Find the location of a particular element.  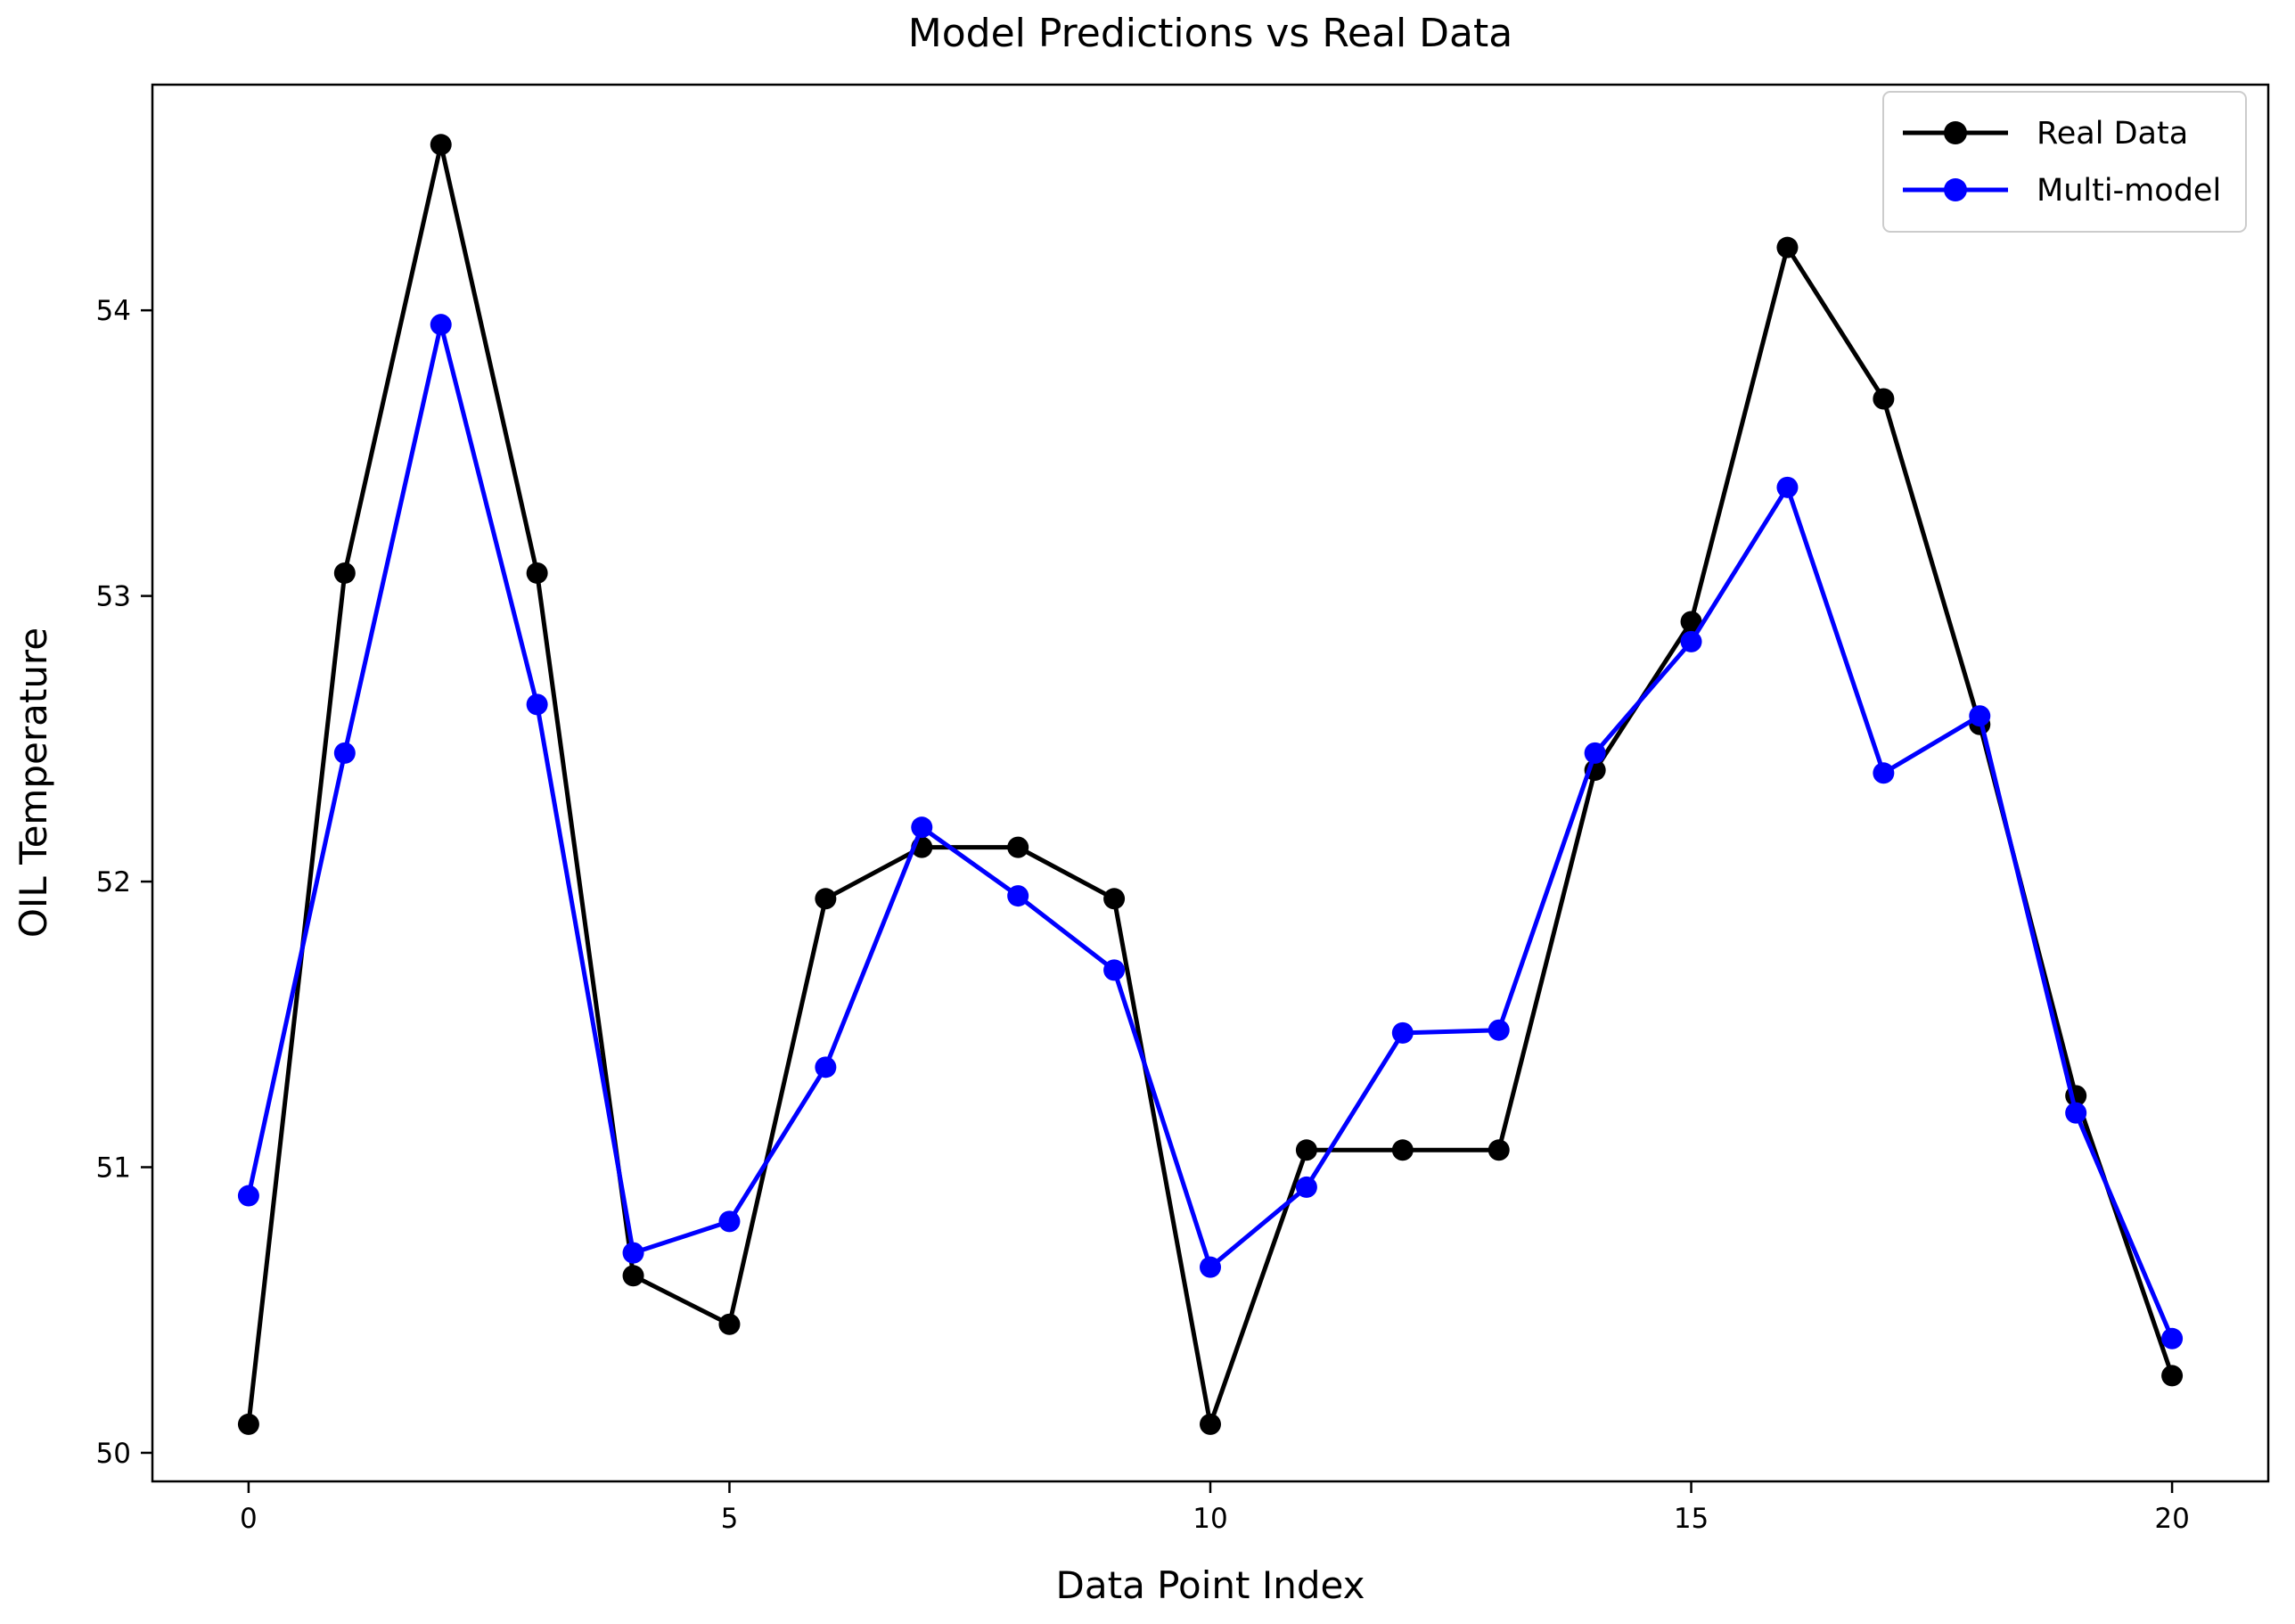

y-tick-label: 51 is located at coordinates (113, 1168).